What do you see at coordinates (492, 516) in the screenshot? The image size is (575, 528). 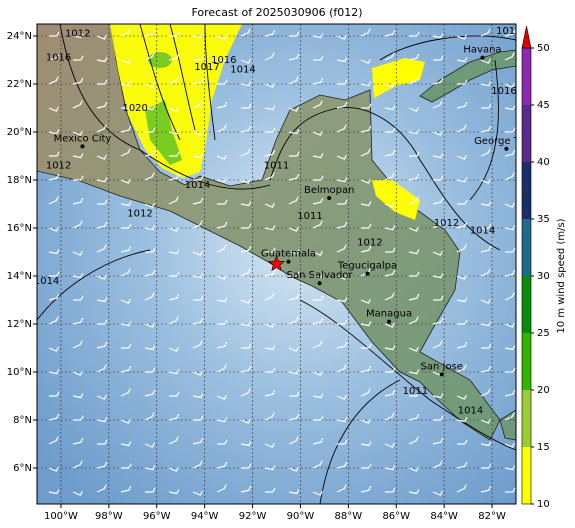 I see `x-tick-label: 82°W` at bounding box center [492, 516].